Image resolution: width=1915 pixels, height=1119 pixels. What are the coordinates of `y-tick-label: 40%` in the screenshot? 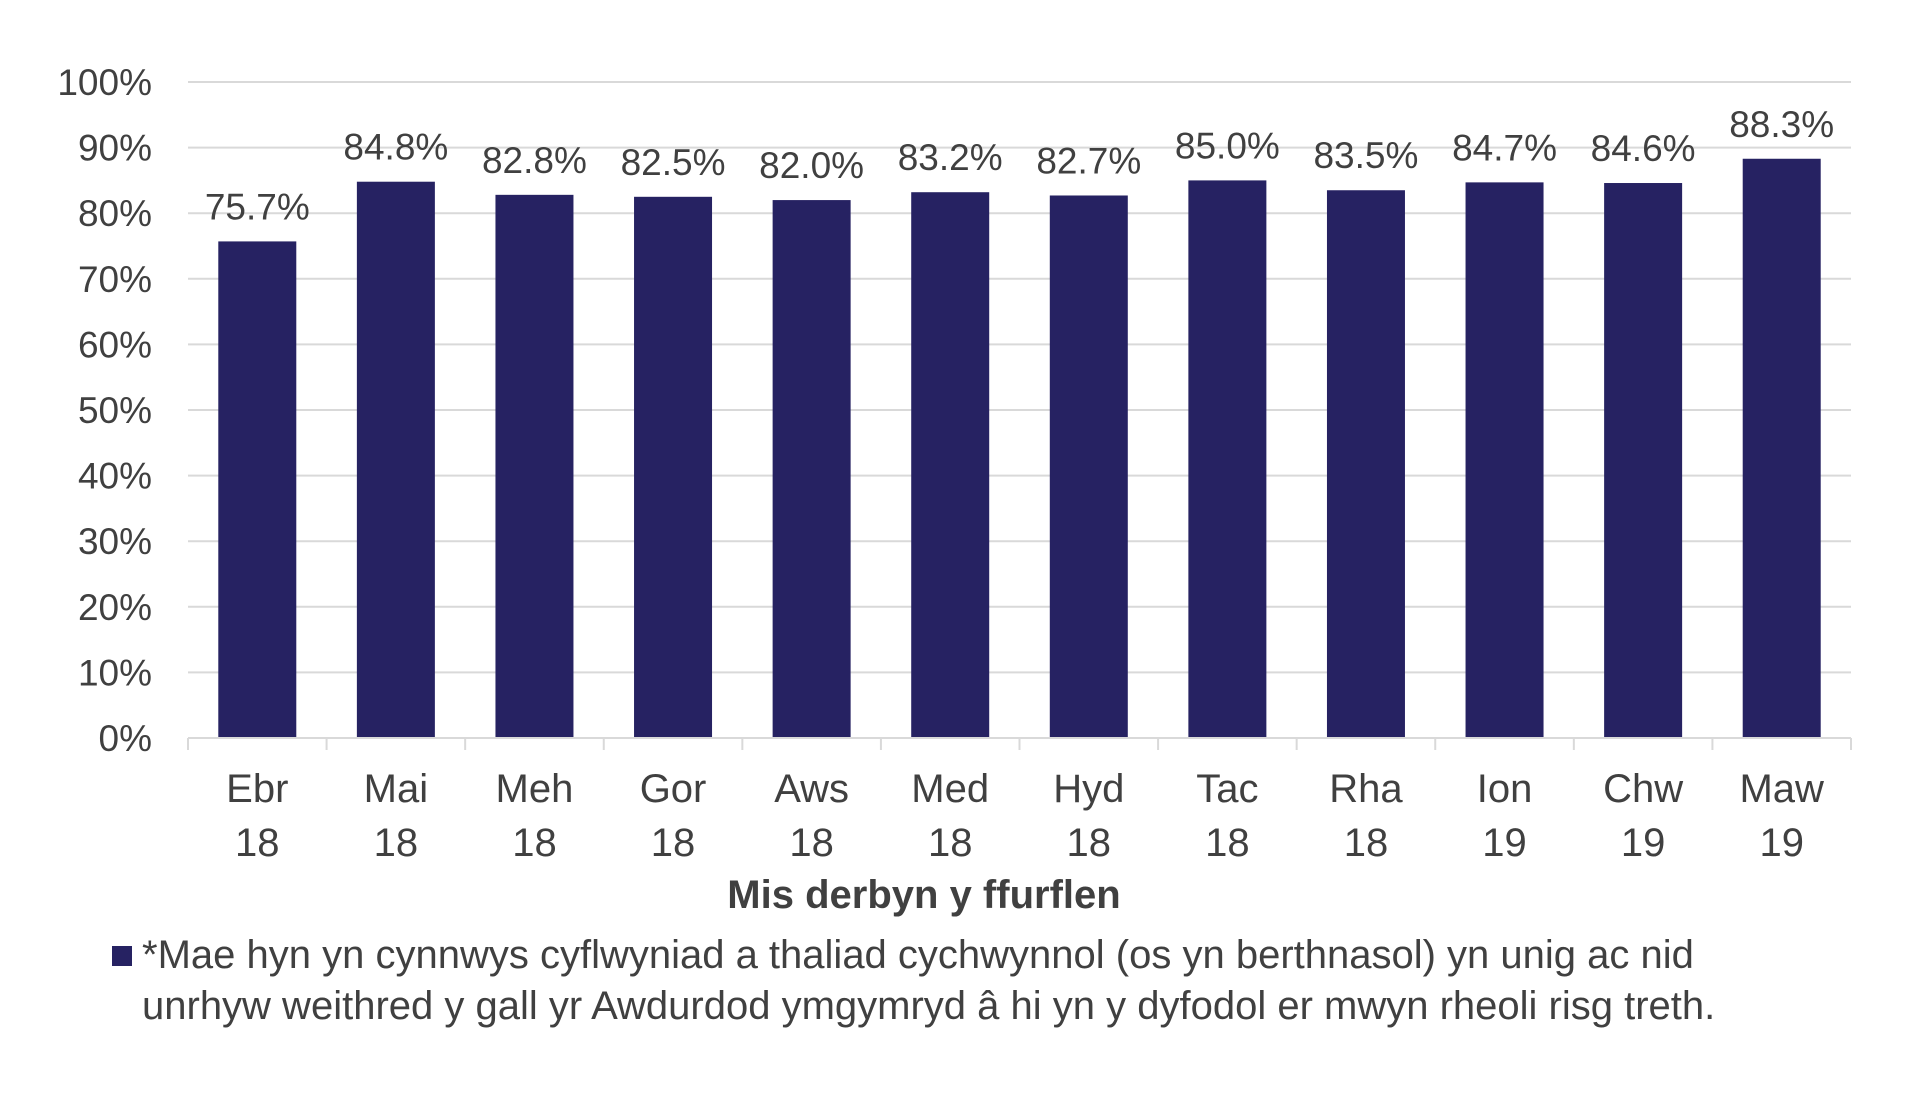 It's located at (115, 476).